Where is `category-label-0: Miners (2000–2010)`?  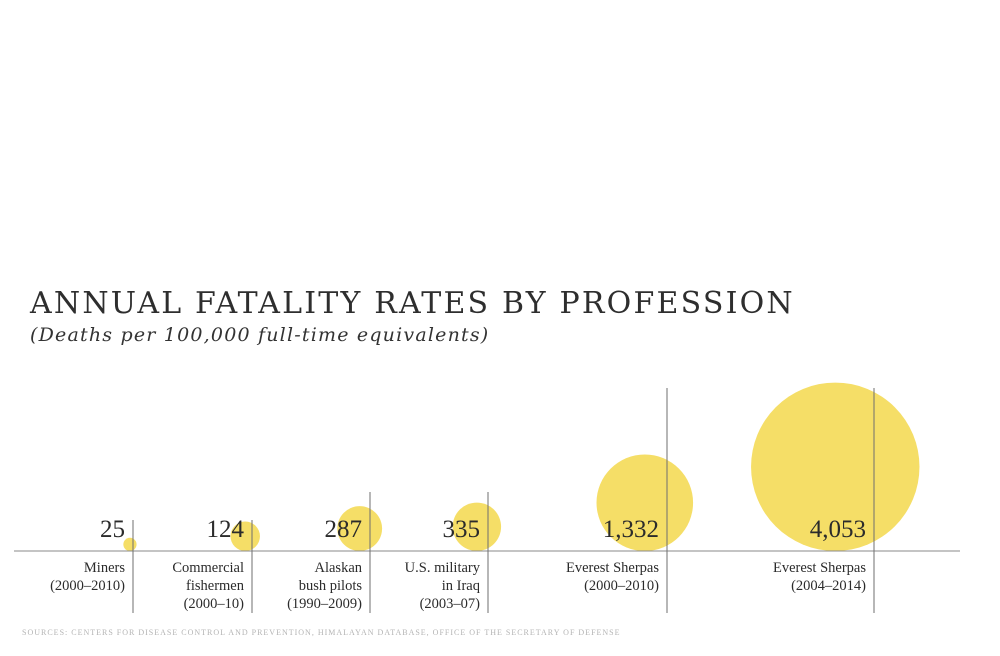 category-label-0: Miners (2000–2010) is located at coordinates (87, 577).